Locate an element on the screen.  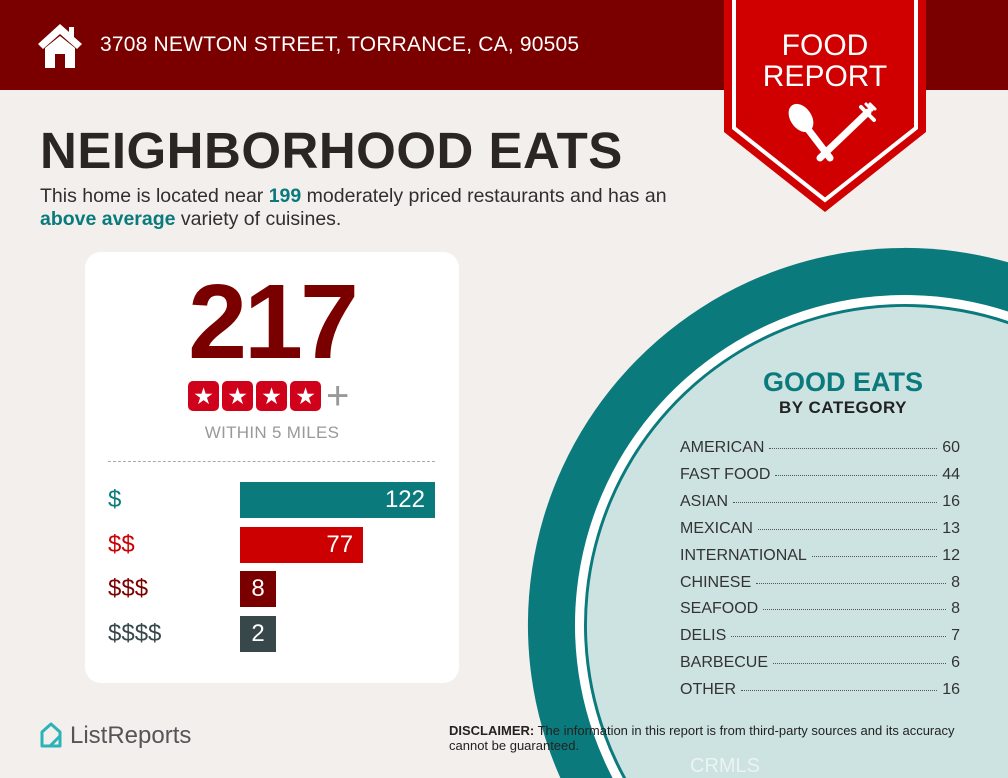
category-count: 44 is located at coordinates (951, 474).